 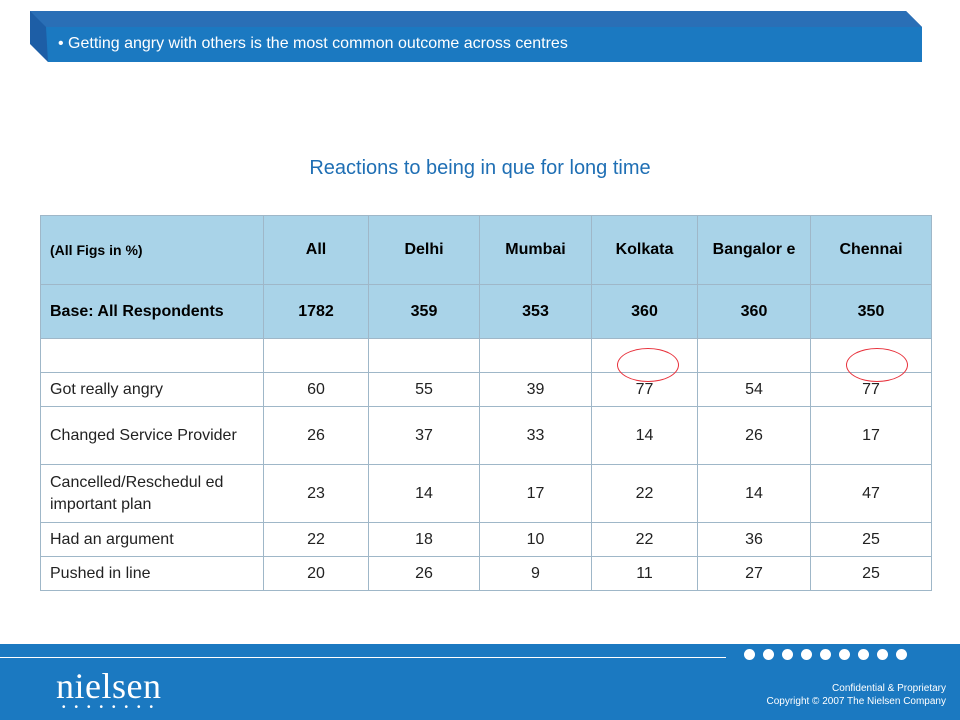 I want to click on table-cell: 37, so click(x=424, y=435).